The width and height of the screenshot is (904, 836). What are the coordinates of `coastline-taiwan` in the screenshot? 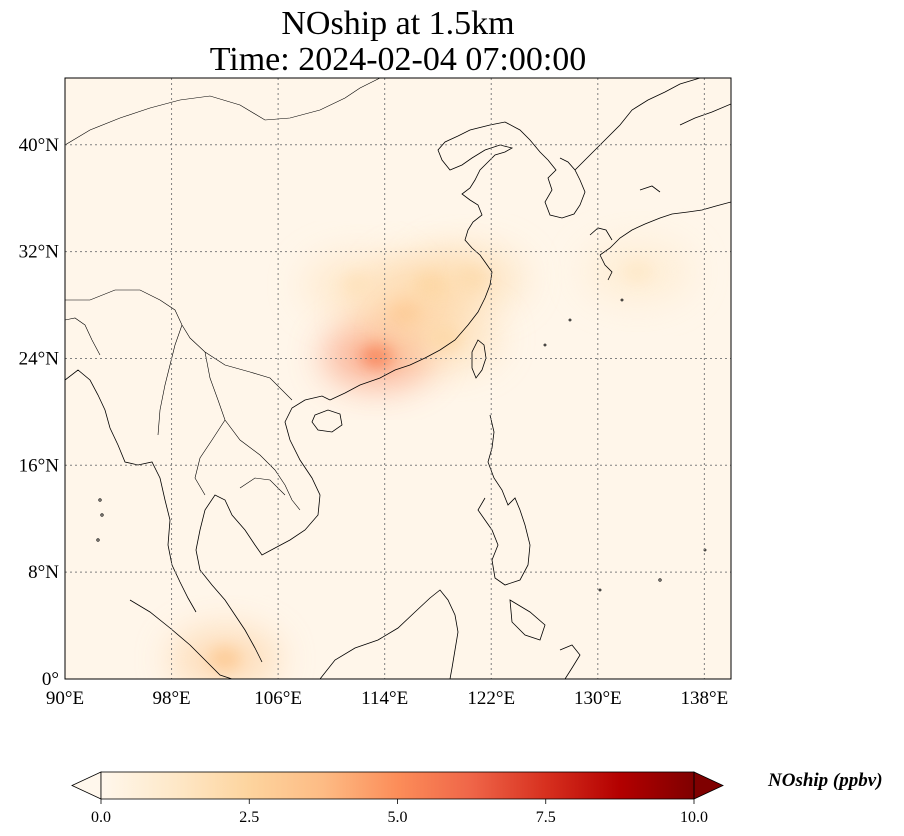 It's located at (479, 359).